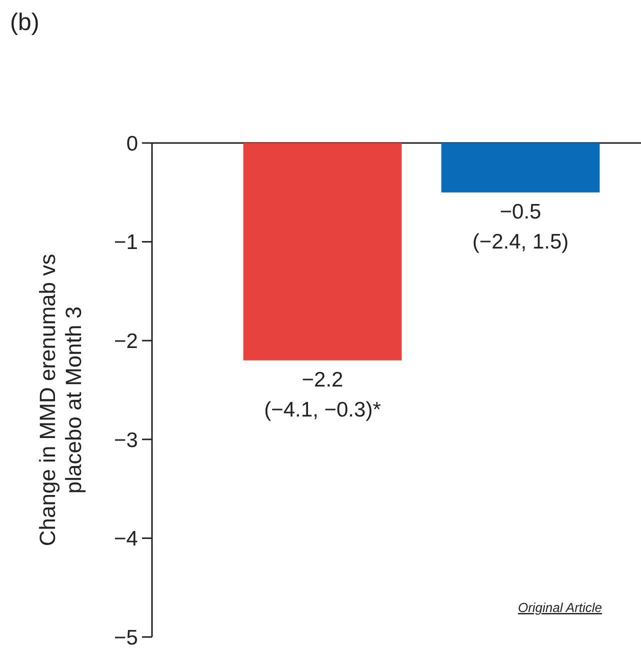  What do you see at coordinates (126, 539) in the screenshot?
I see `y-tick-label: −4` at bounding box center [126, 539].